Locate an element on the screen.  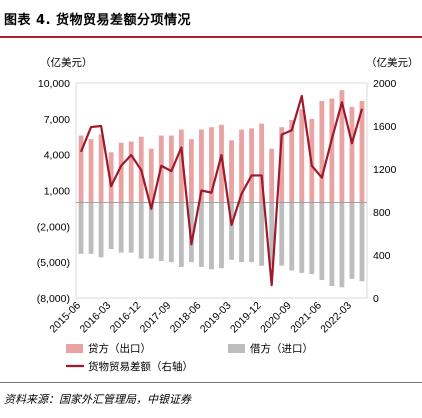
left-tick-label: 1,000 is located at coordinates (57, 192).